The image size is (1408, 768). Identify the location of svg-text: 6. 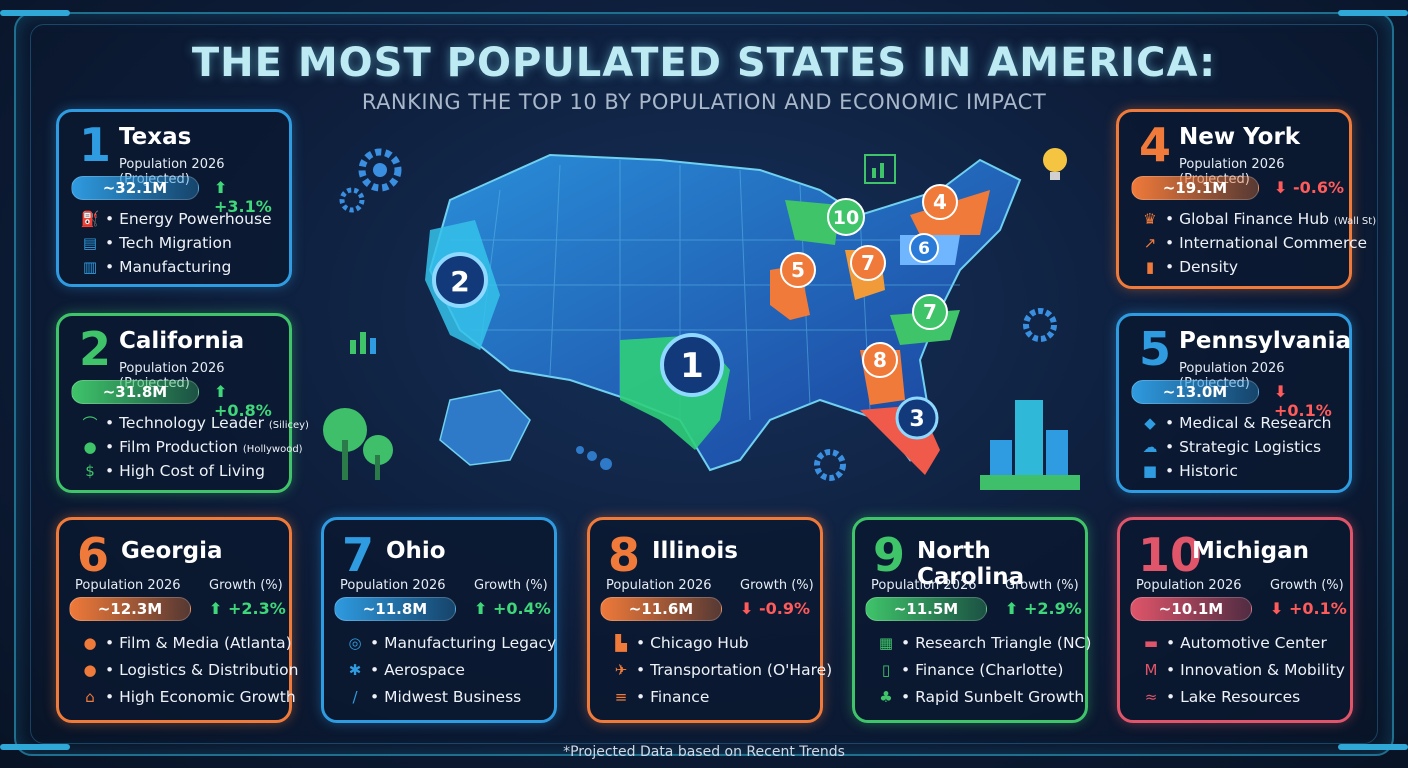
(924, 249).